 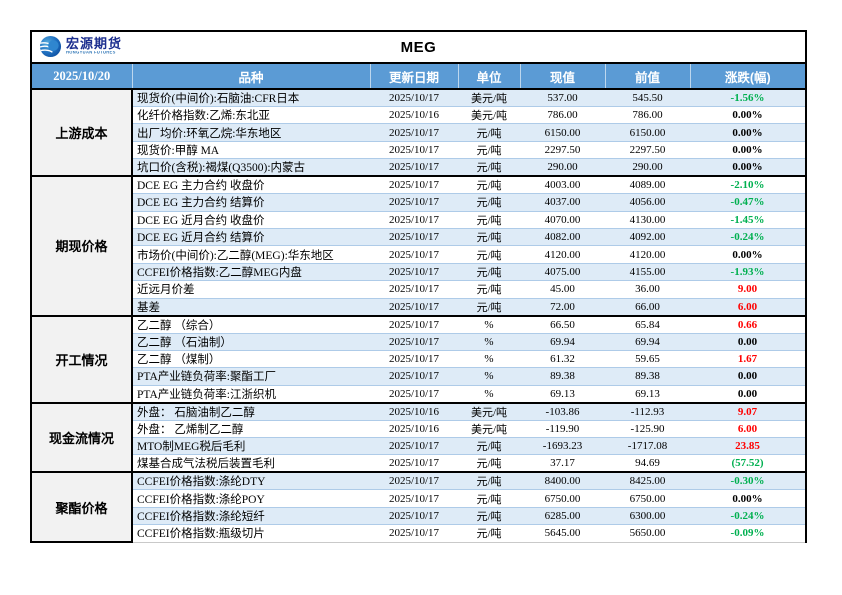 I want to click on change-cell: 1.67, so click(x=747, y=359).